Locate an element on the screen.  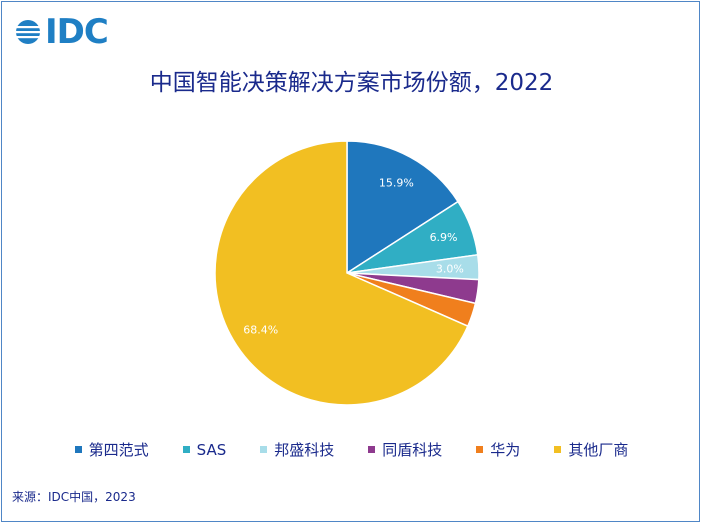
pie-labels: 15.9% 6.9% 3.0% 68.4% is located at coordinates (353, 257).